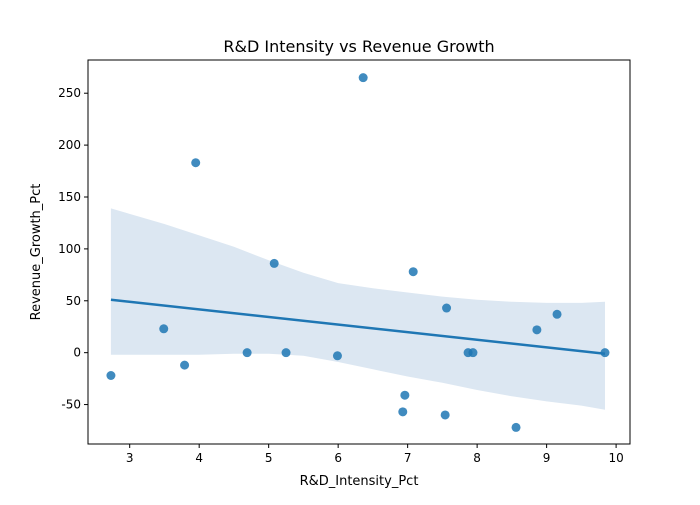 This screenshot has width=700, height=505. What do you see at coordinates (547, 458) in the screenshot?
I see `x-tick-label: 9` at bounding box center [547, 458].